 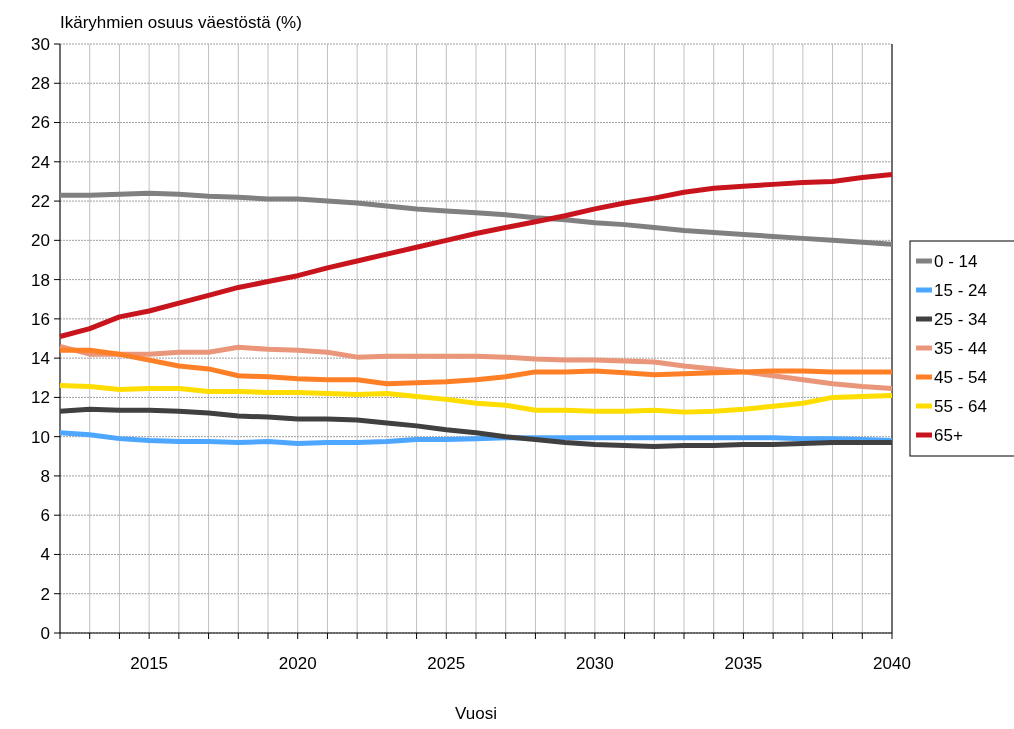 What do you see at coordinates (594, 663) in the screenshot?
I see `x-tick-label: 2030` at bounding box center [594, 663].